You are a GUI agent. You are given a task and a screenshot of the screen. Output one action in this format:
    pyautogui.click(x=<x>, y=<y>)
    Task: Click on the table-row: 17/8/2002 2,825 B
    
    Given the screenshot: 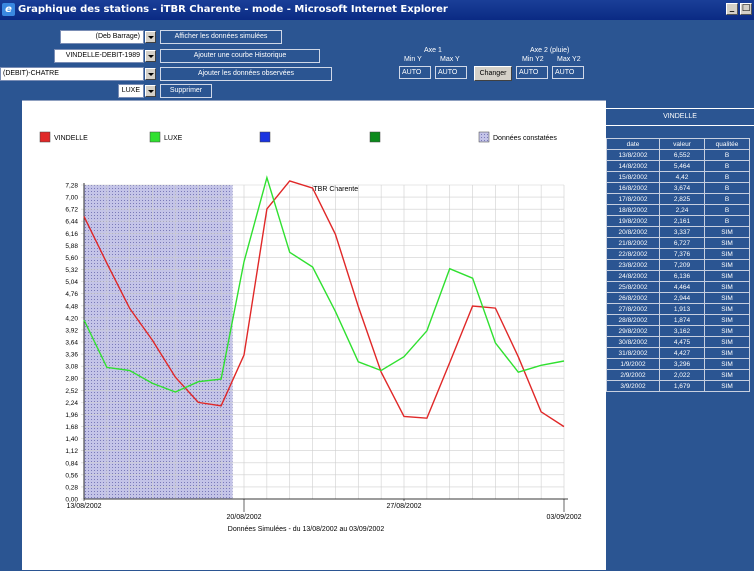 What is the action you would take?
    pyautogui.click(x=678, y=199)
    